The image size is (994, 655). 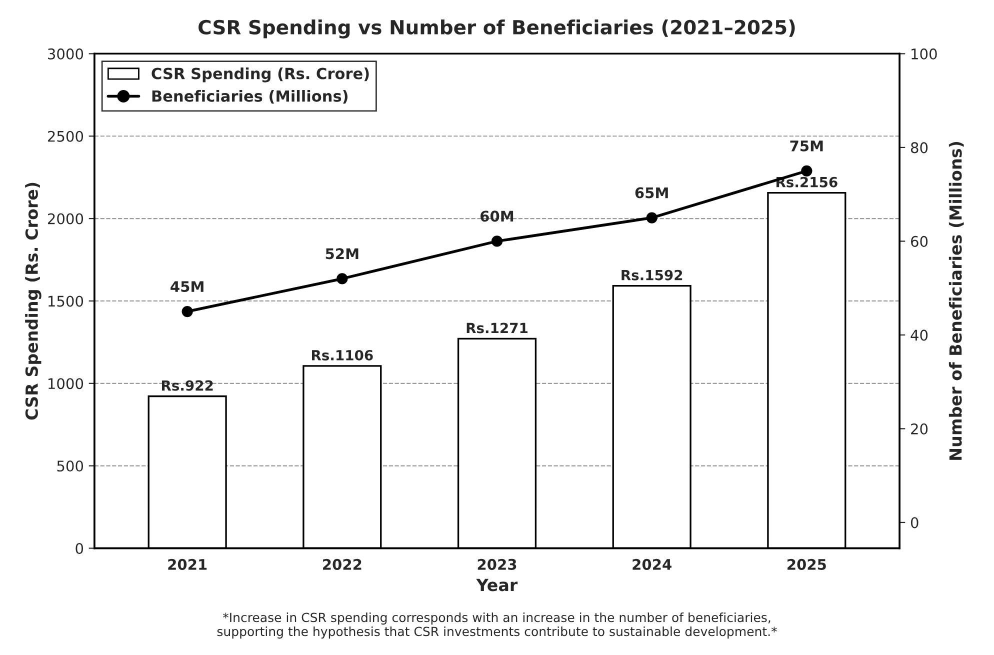 I want to click on y2-tick-label: 20, so click(x=919, y=428).